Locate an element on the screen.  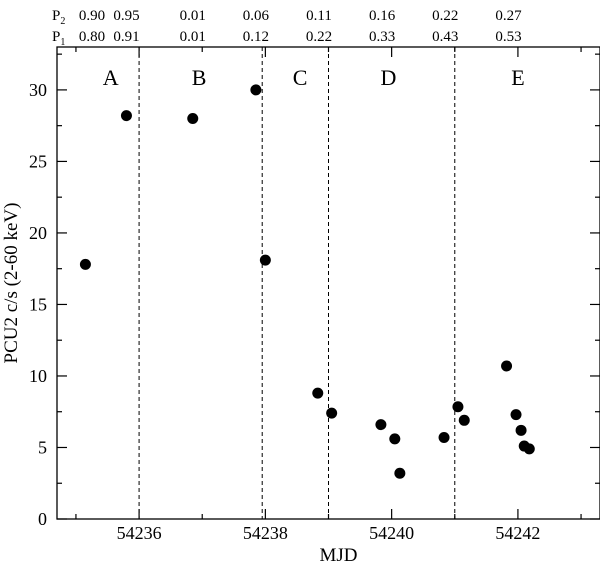
x-tick-label: 54242 is located at coordinates (517, 533).